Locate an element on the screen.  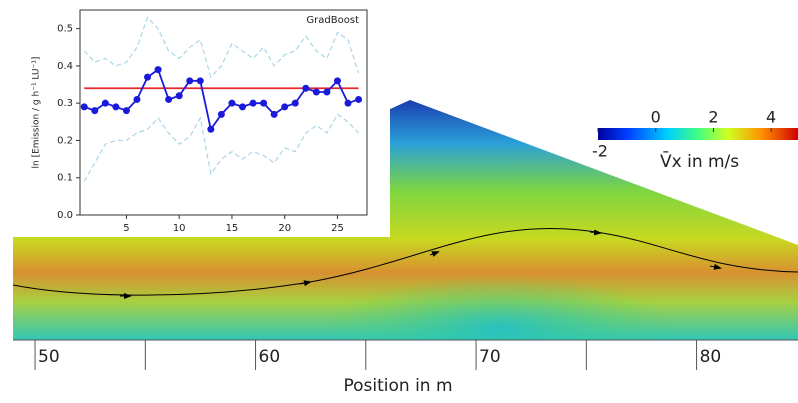
x-tick-label: 60 is located at coordinates (270, 357).